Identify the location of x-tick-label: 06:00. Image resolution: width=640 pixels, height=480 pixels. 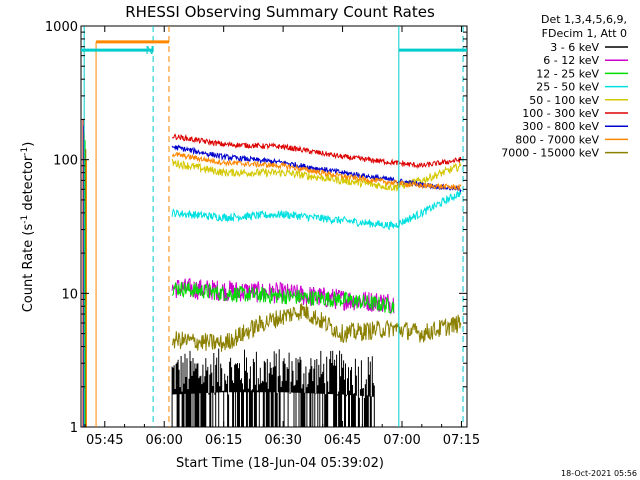
(163, 440).